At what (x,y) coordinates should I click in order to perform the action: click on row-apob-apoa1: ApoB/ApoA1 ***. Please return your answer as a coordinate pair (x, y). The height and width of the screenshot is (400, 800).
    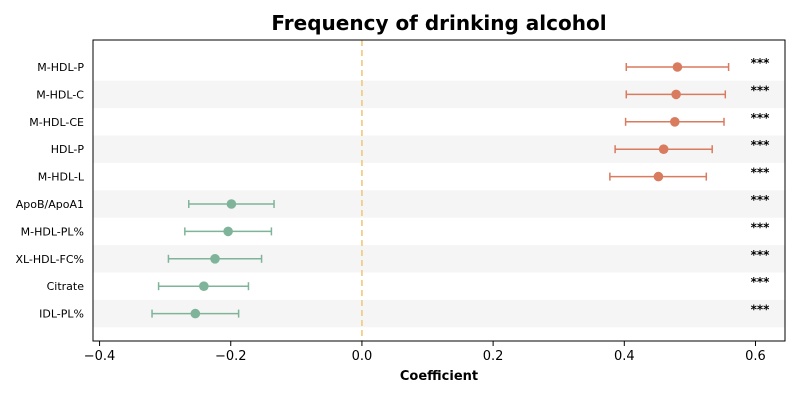
    Looking at the image, I should click on (393, 202).